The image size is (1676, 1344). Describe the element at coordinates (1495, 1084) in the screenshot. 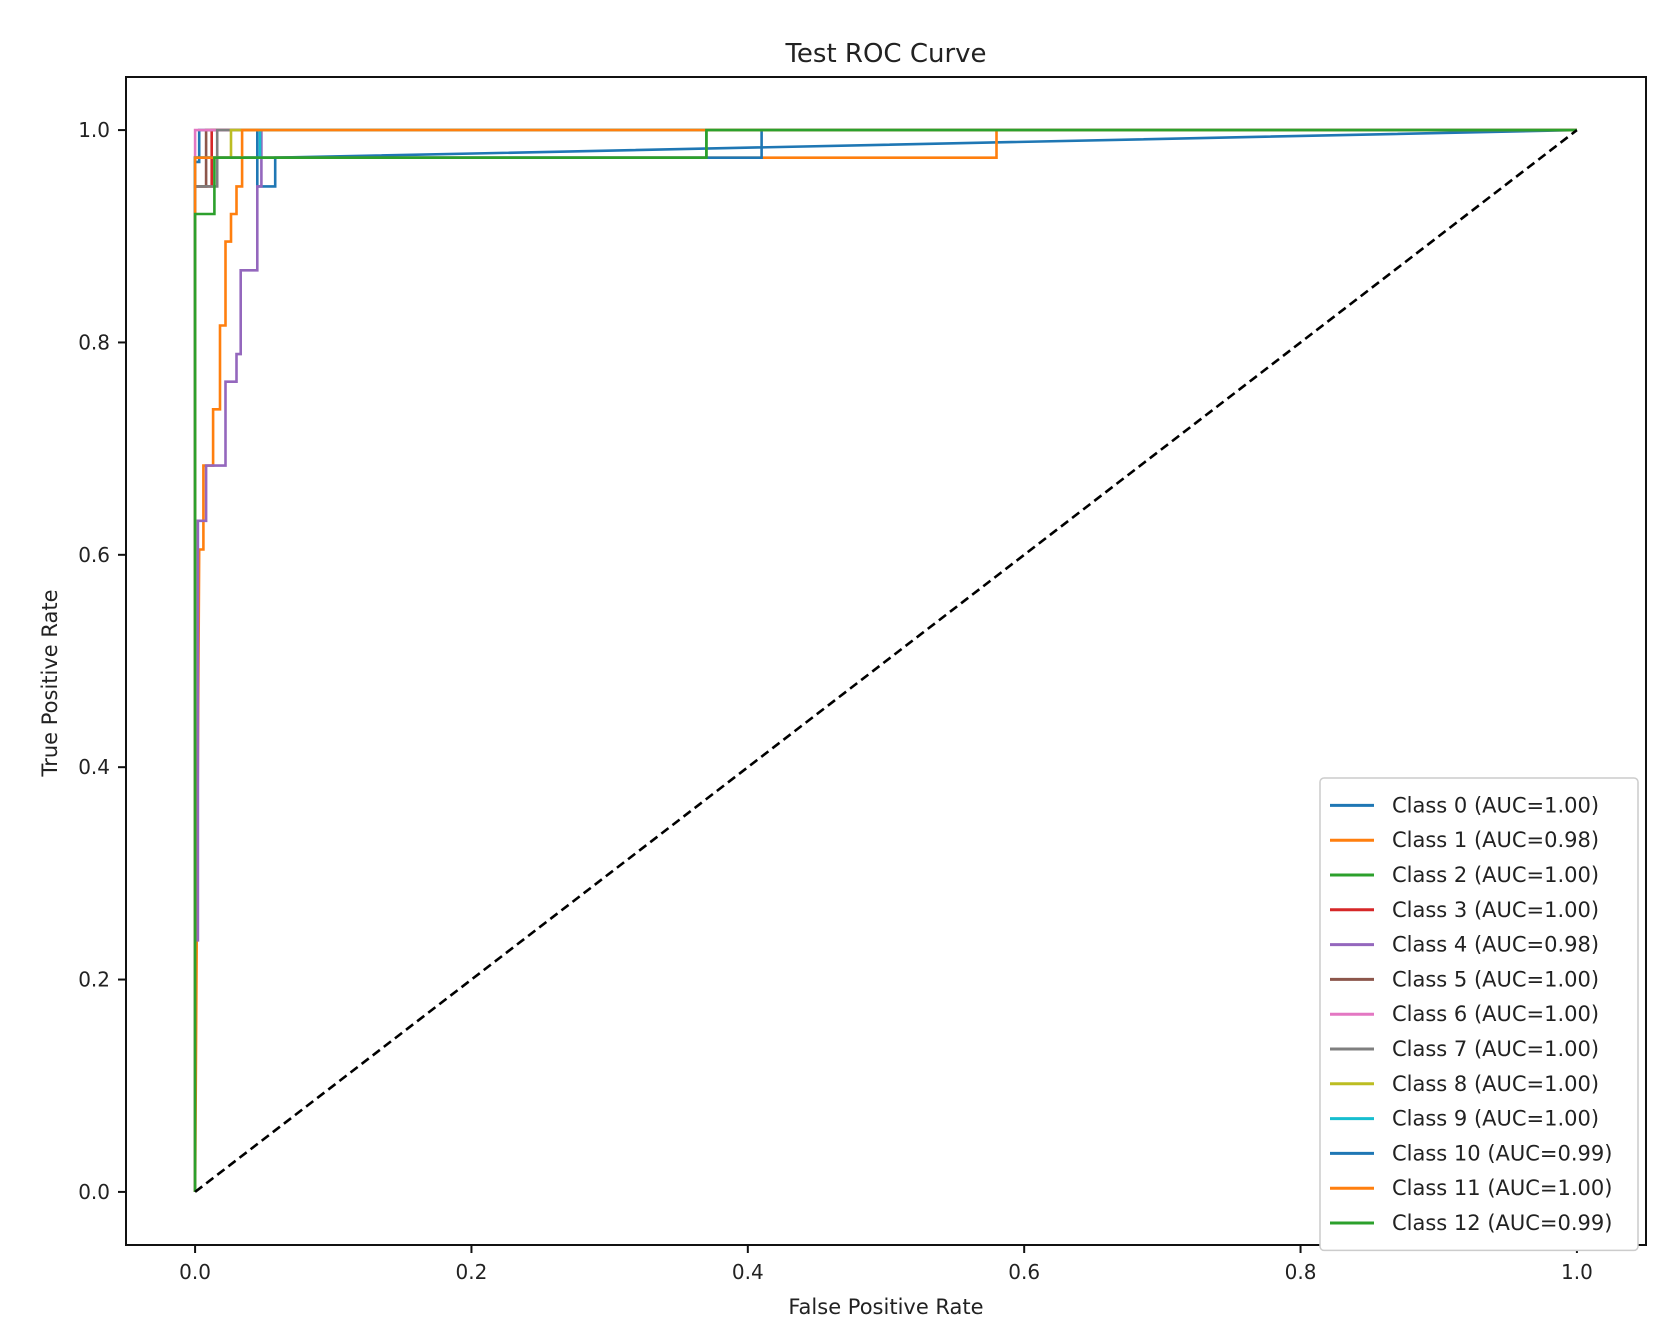

I see `legend-label: Class 8 (AUC=1.00)` at that location.